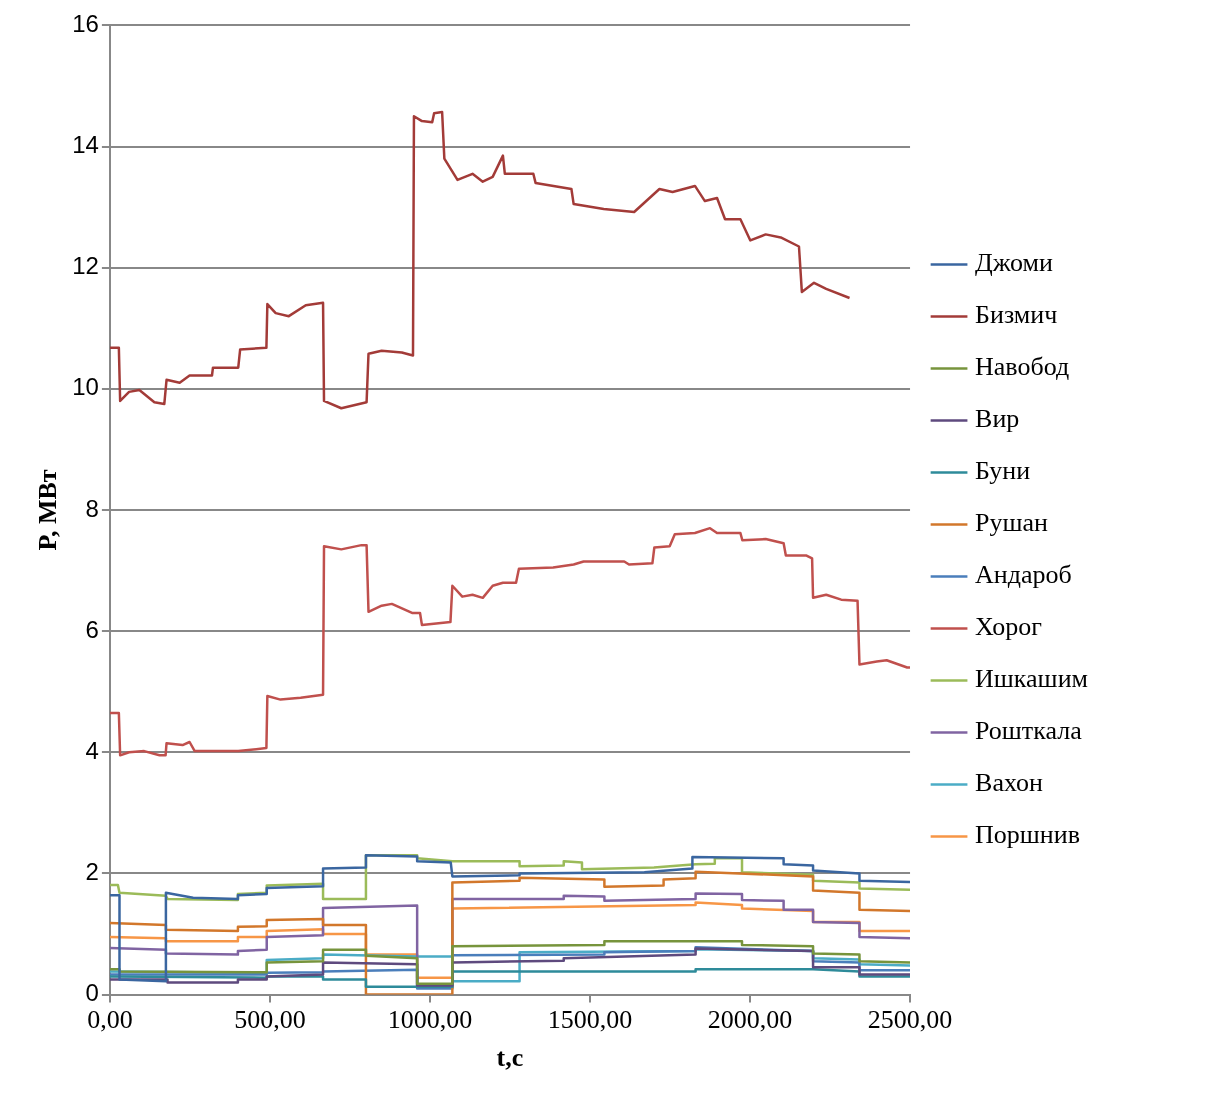 This screenshot has width=1205, height=1095. Describe the element at coordinates (1014, 263) in the screenshot. I see `legend-label: Джоми` at that location.